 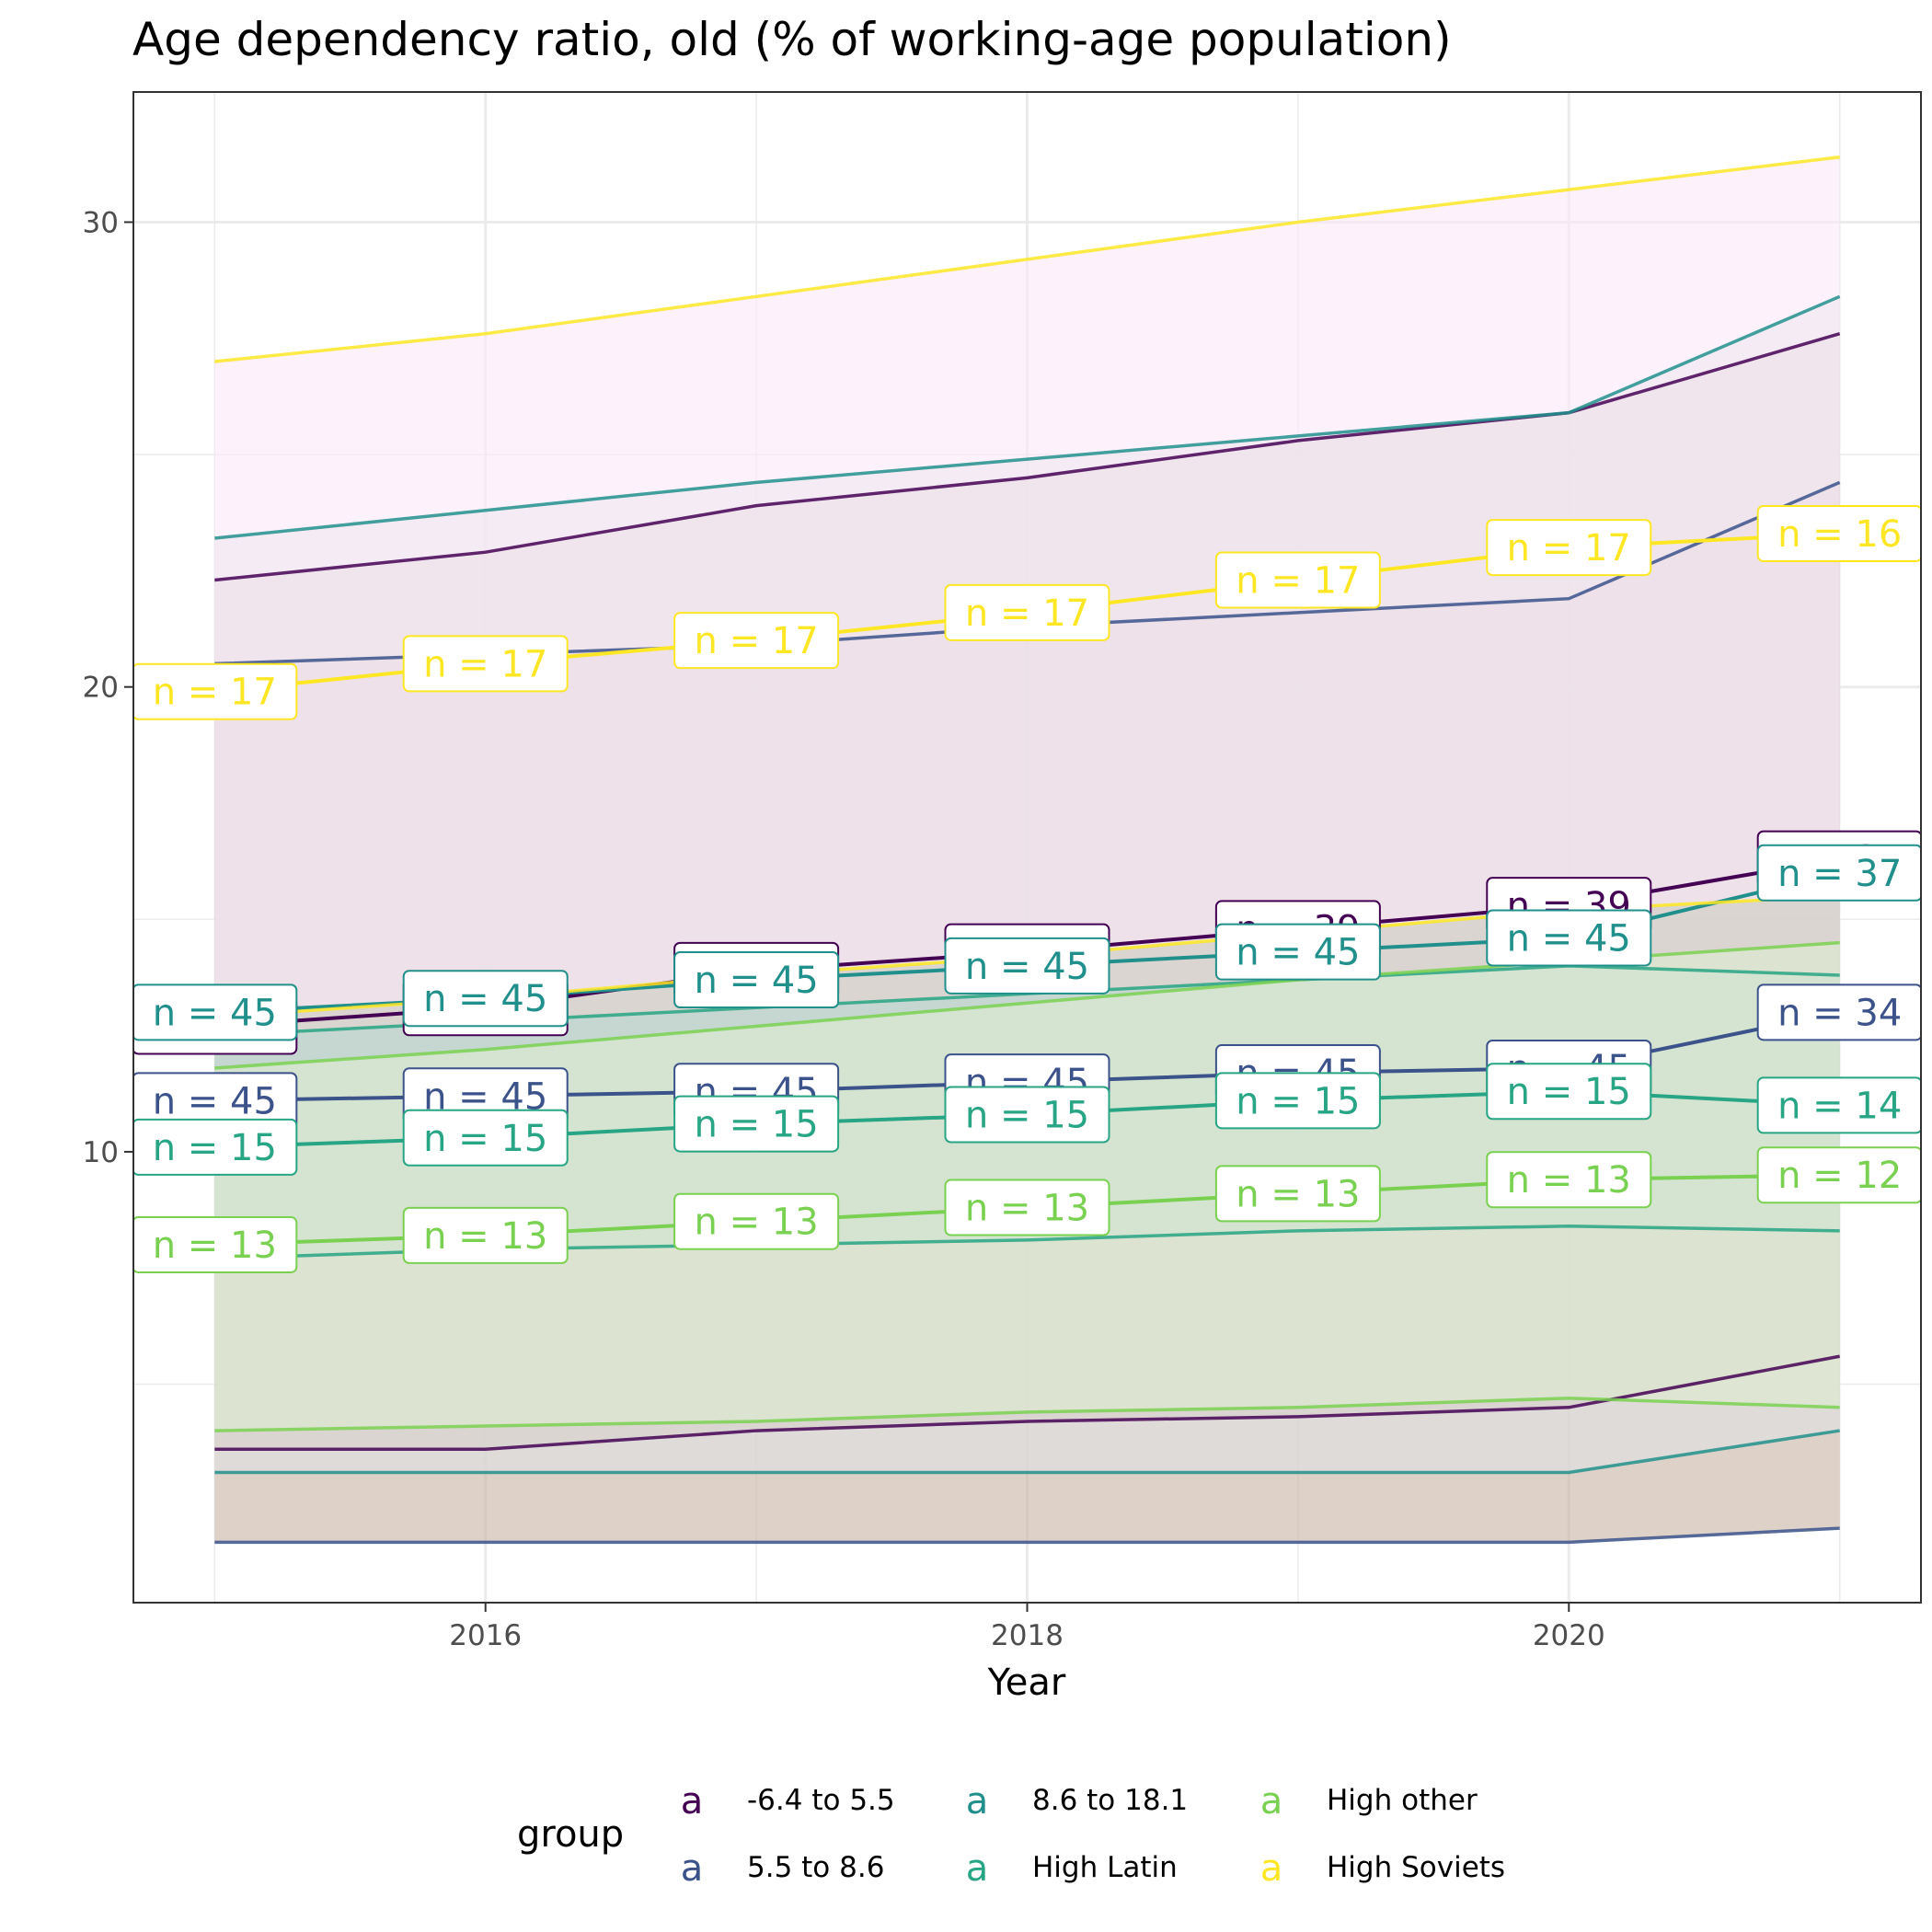 I want to click on y-tick-label: 10, so click(x=101, y=1152).